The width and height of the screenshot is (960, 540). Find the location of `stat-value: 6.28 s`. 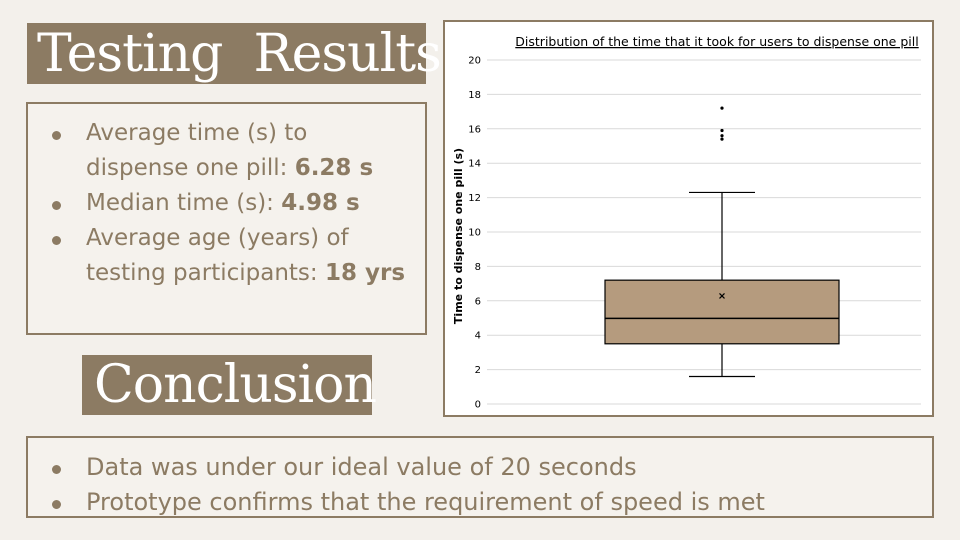

stat-value: 6.28 s is located at coordinates (334, 168).